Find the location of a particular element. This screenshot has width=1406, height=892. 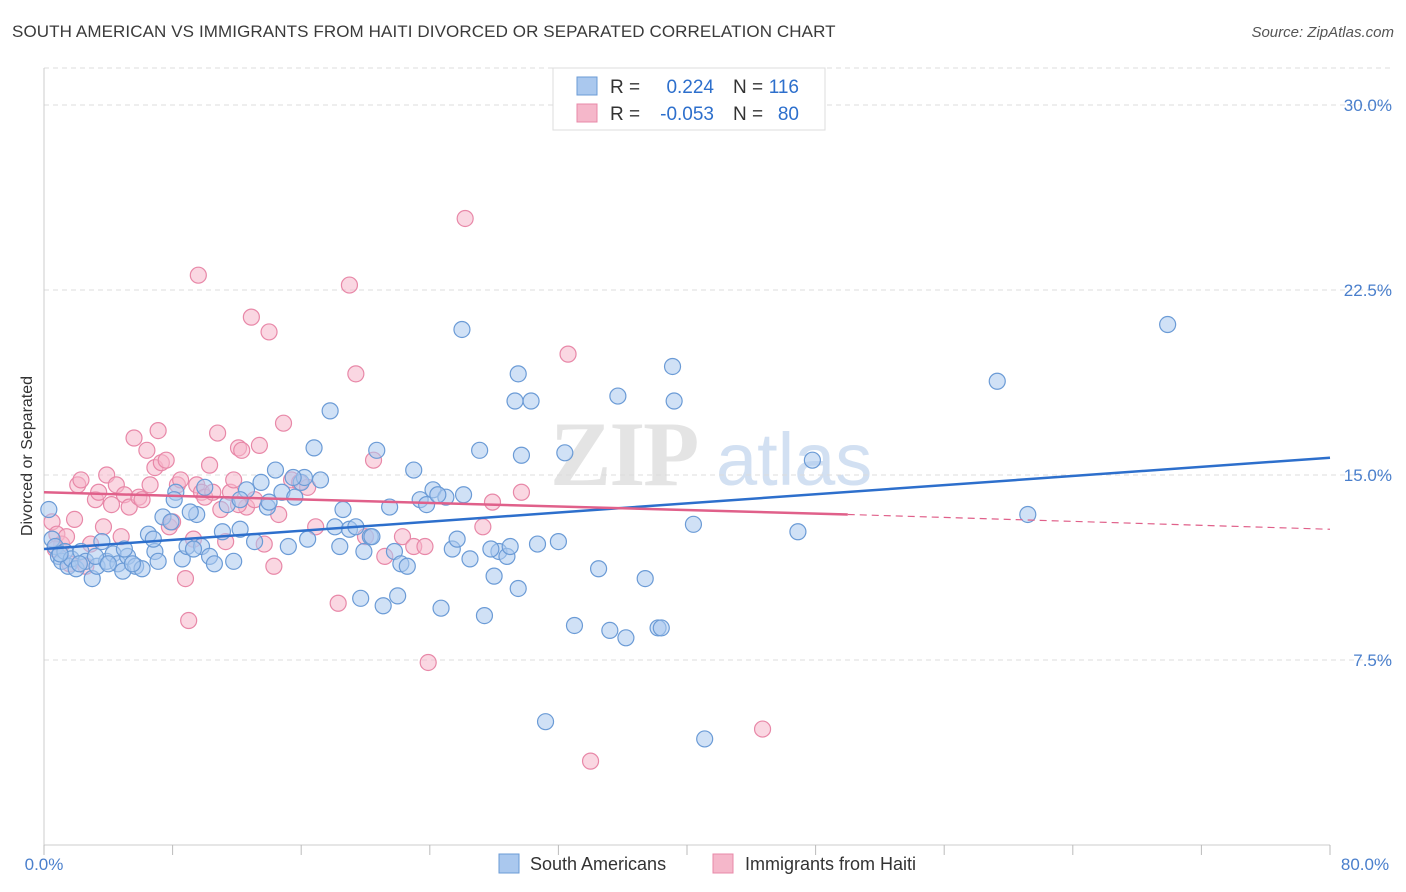

x-tick-label-min: 0.0% is located at coordinates (44, 864).